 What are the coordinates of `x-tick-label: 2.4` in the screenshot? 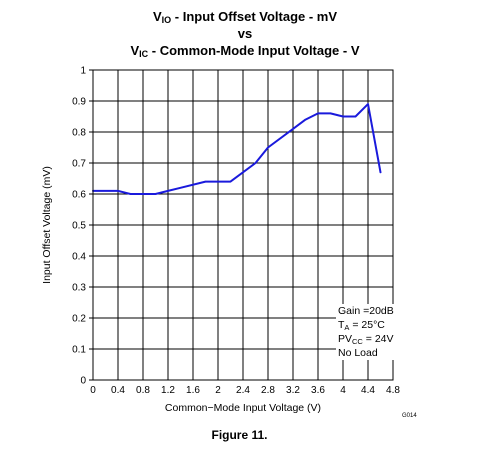 It's located at (243, 390).